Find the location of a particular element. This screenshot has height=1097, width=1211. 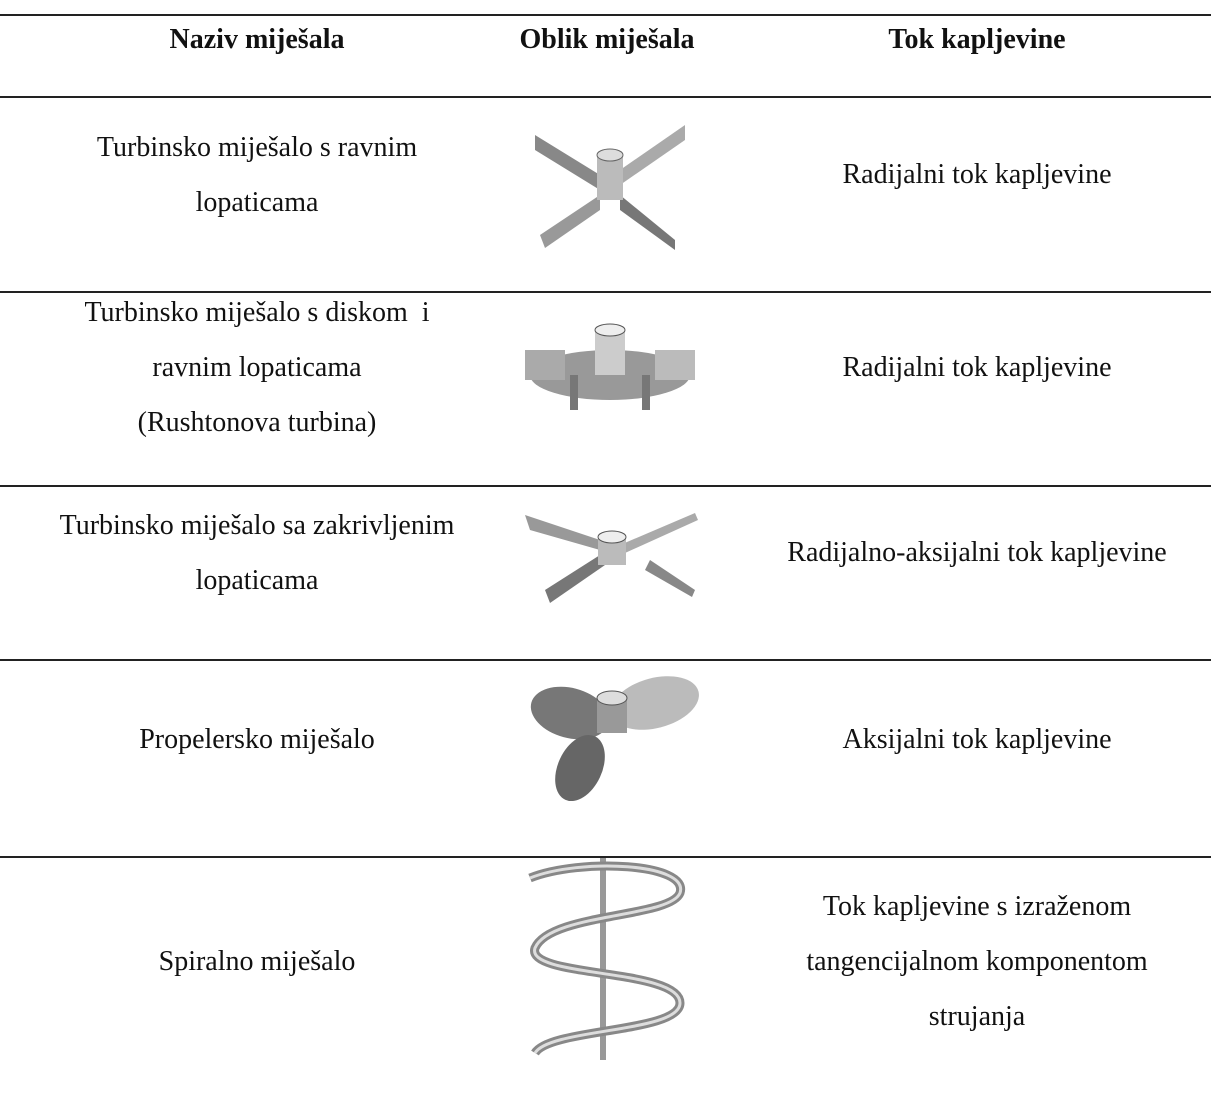

helical-ribbon-image is located at coordinates (606, 959).